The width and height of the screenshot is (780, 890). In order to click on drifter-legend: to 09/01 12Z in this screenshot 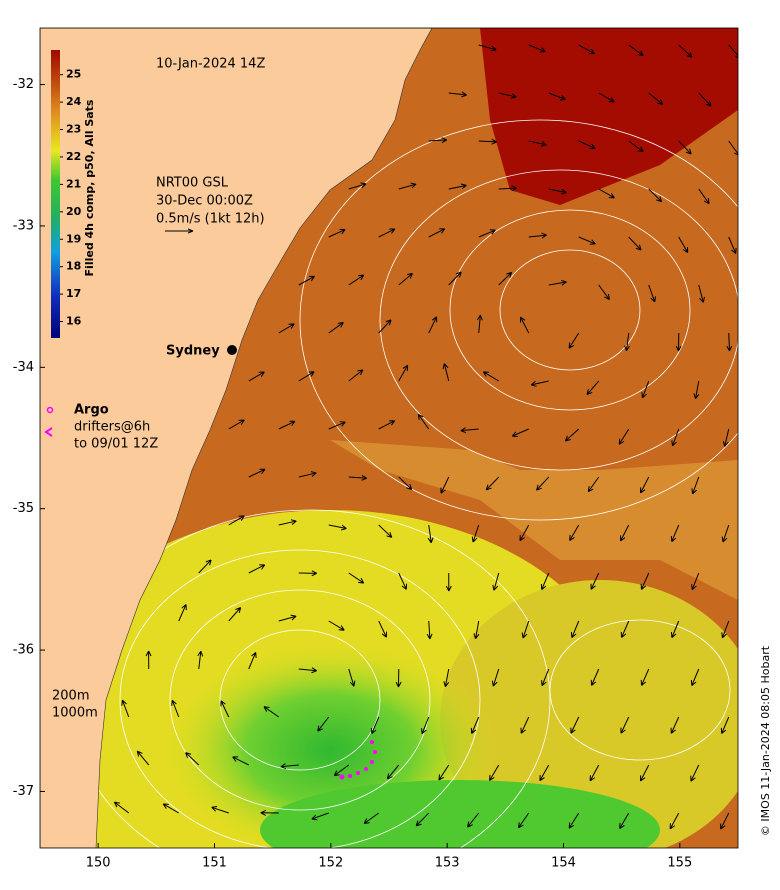, I will do `click(116, 444)`.